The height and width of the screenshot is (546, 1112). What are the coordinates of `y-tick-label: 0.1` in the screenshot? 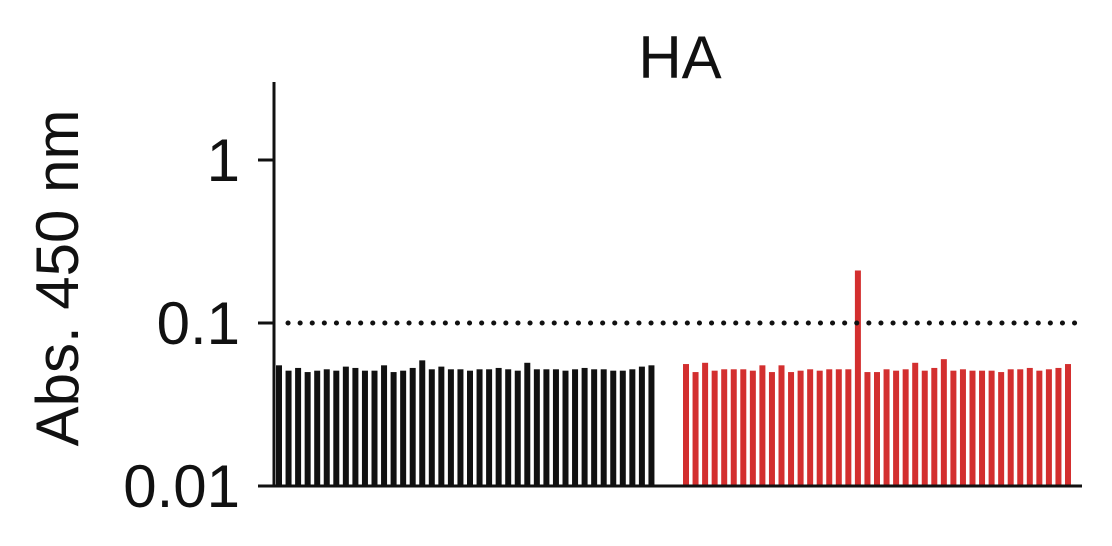 It's located at (198, 323).